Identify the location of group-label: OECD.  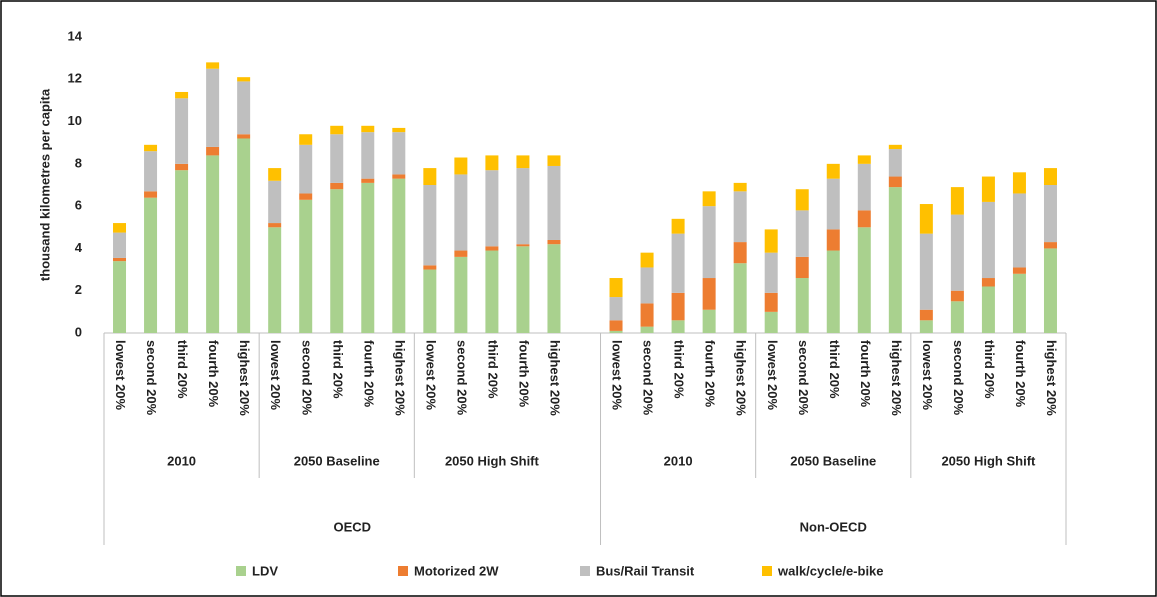
(352, 526).